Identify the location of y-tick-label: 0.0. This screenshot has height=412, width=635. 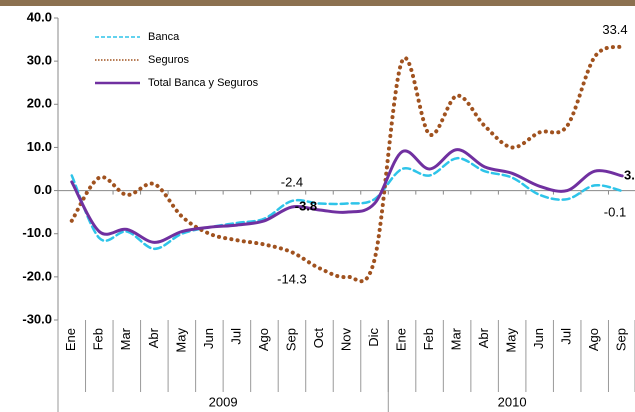
(43, 189).